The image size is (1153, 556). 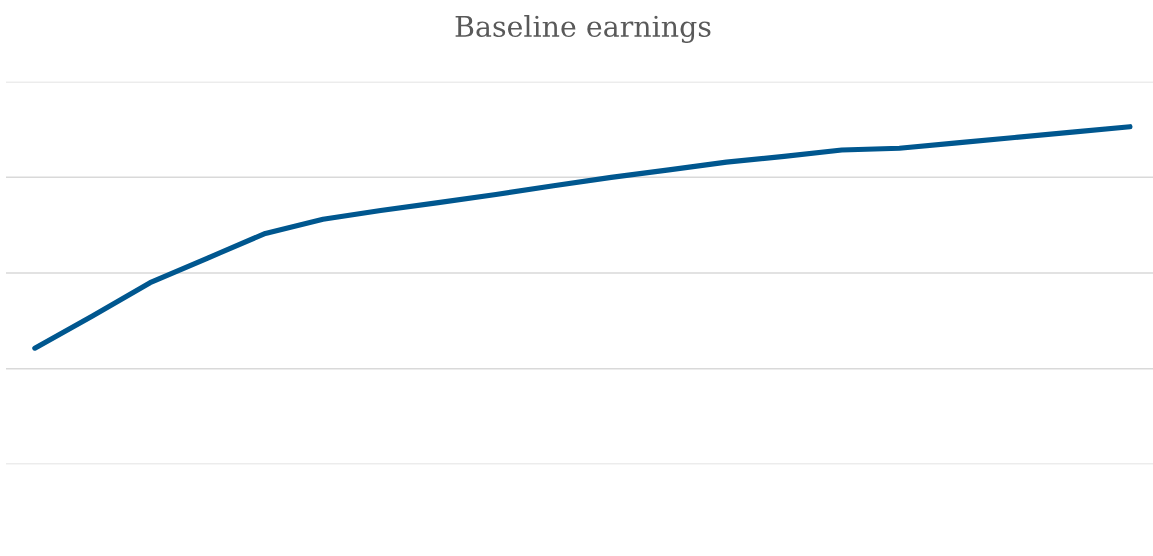 What do you see at coordinates (583, 29) in the screenshot?
I see `chart-title: Baseline earnings` at bounding box center [583, 29].